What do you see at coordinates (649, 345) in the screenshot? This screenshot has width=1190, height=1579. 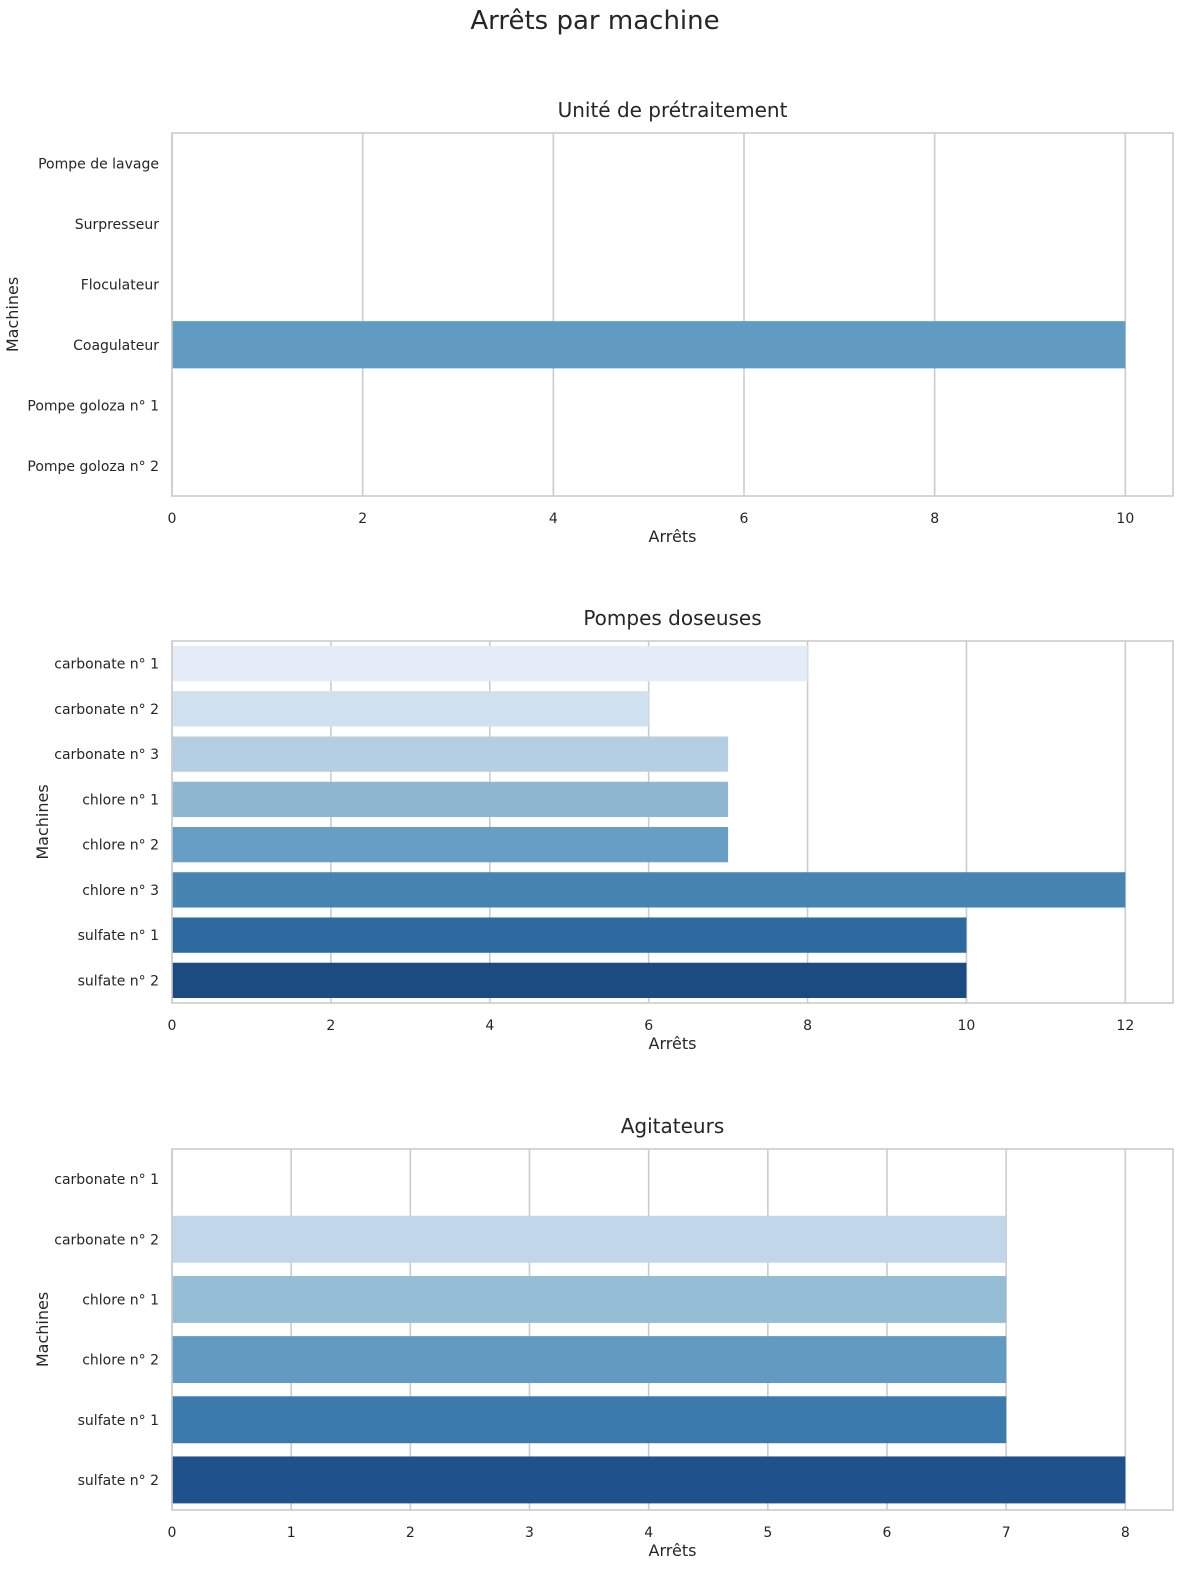 I see `bar-coagulateur` at bounding box center [649, 345].